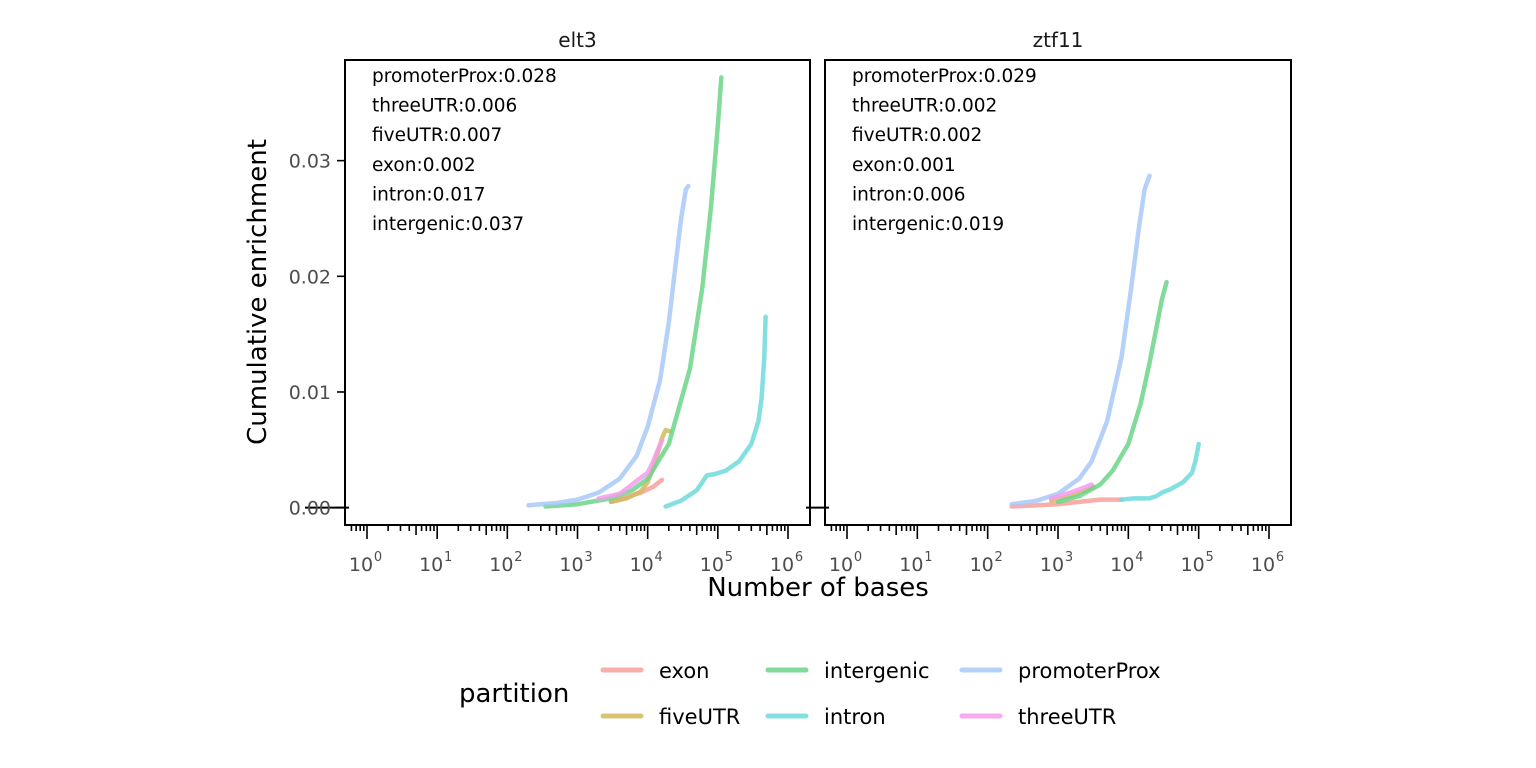 The image size is (1536, 768). What do you see at coordinates (310, 393) in the screenshot?
I see `y-tick-label: 0.01` at bounding box center [310, 393].